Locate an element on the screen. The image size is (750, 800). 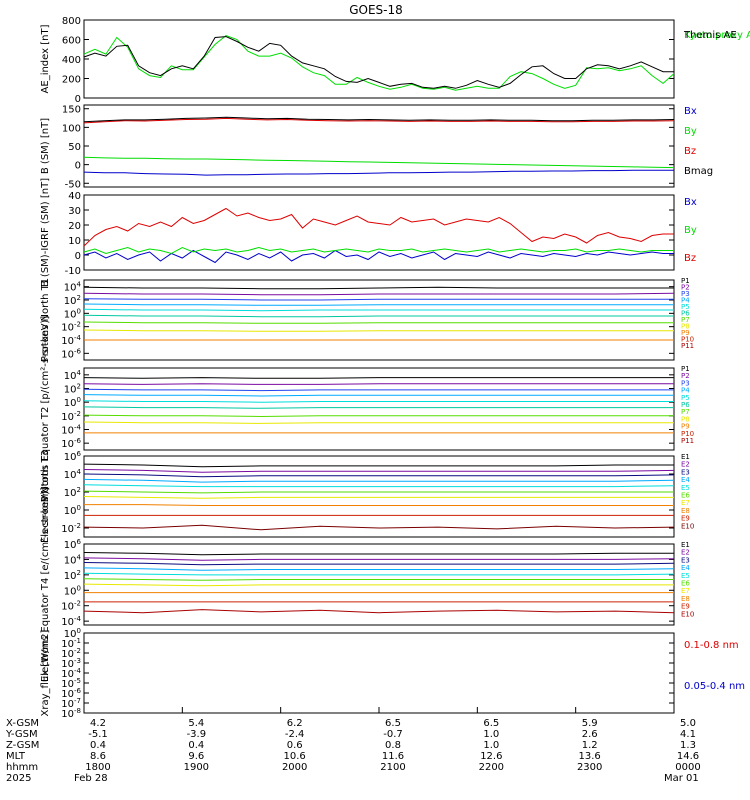
x-tick-label-mlt: 11.6 is located at coordinates (393, 756).